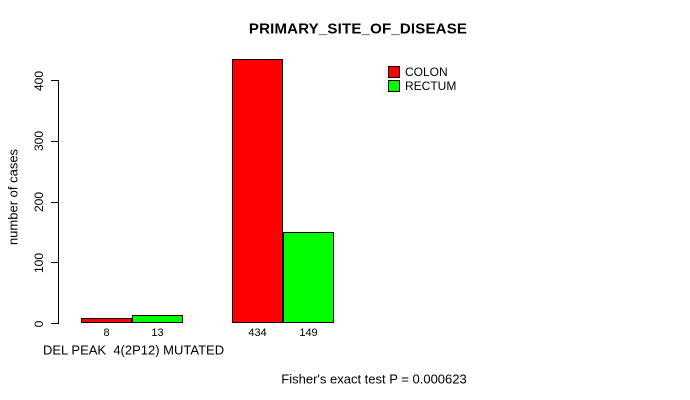  Describe the element at coordinates (394, 86) in the screenshot. I see `rectum-color-swatch` at that location.